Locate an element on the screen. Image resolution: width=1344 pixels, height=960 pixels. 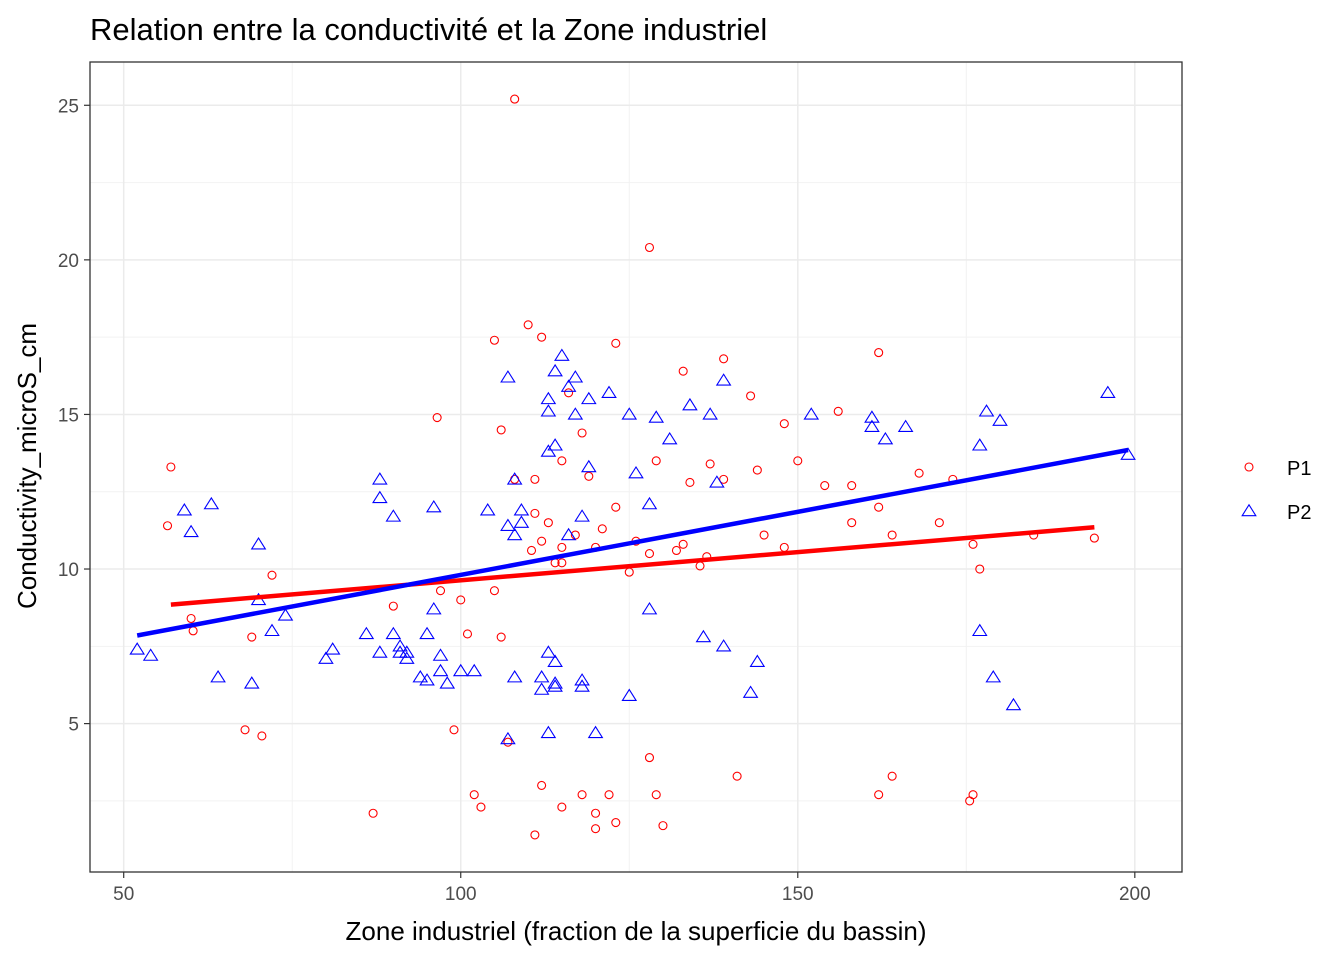
legend-item-p1: P1 is located at coordinates (1277, 469).